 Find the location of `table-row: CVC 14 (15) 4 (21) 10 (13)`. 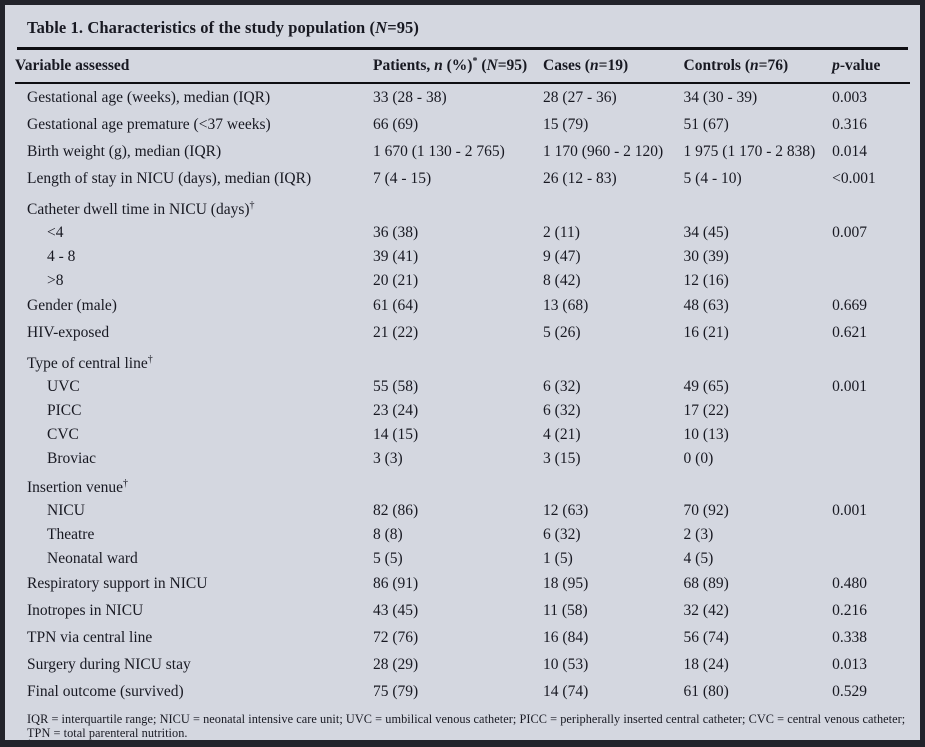

table-row: CVC 14 (15) 4 (21) 10 (13) is located at coordinates (462, 434).